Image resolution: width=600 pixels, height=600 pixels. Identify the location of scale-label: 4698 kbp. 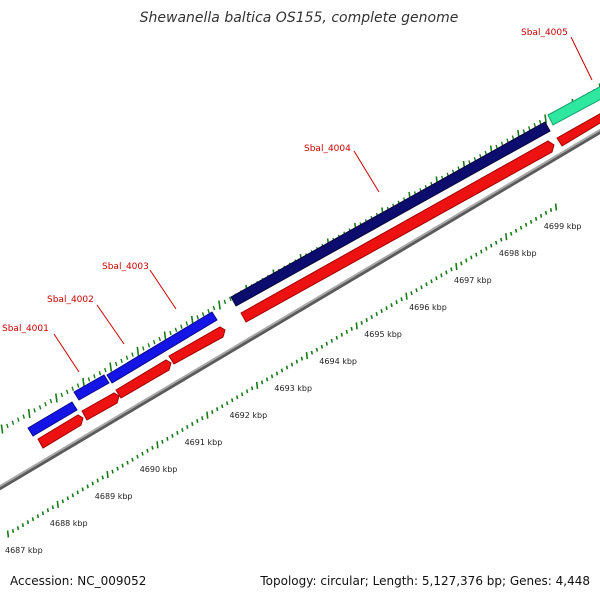
(518, 253).